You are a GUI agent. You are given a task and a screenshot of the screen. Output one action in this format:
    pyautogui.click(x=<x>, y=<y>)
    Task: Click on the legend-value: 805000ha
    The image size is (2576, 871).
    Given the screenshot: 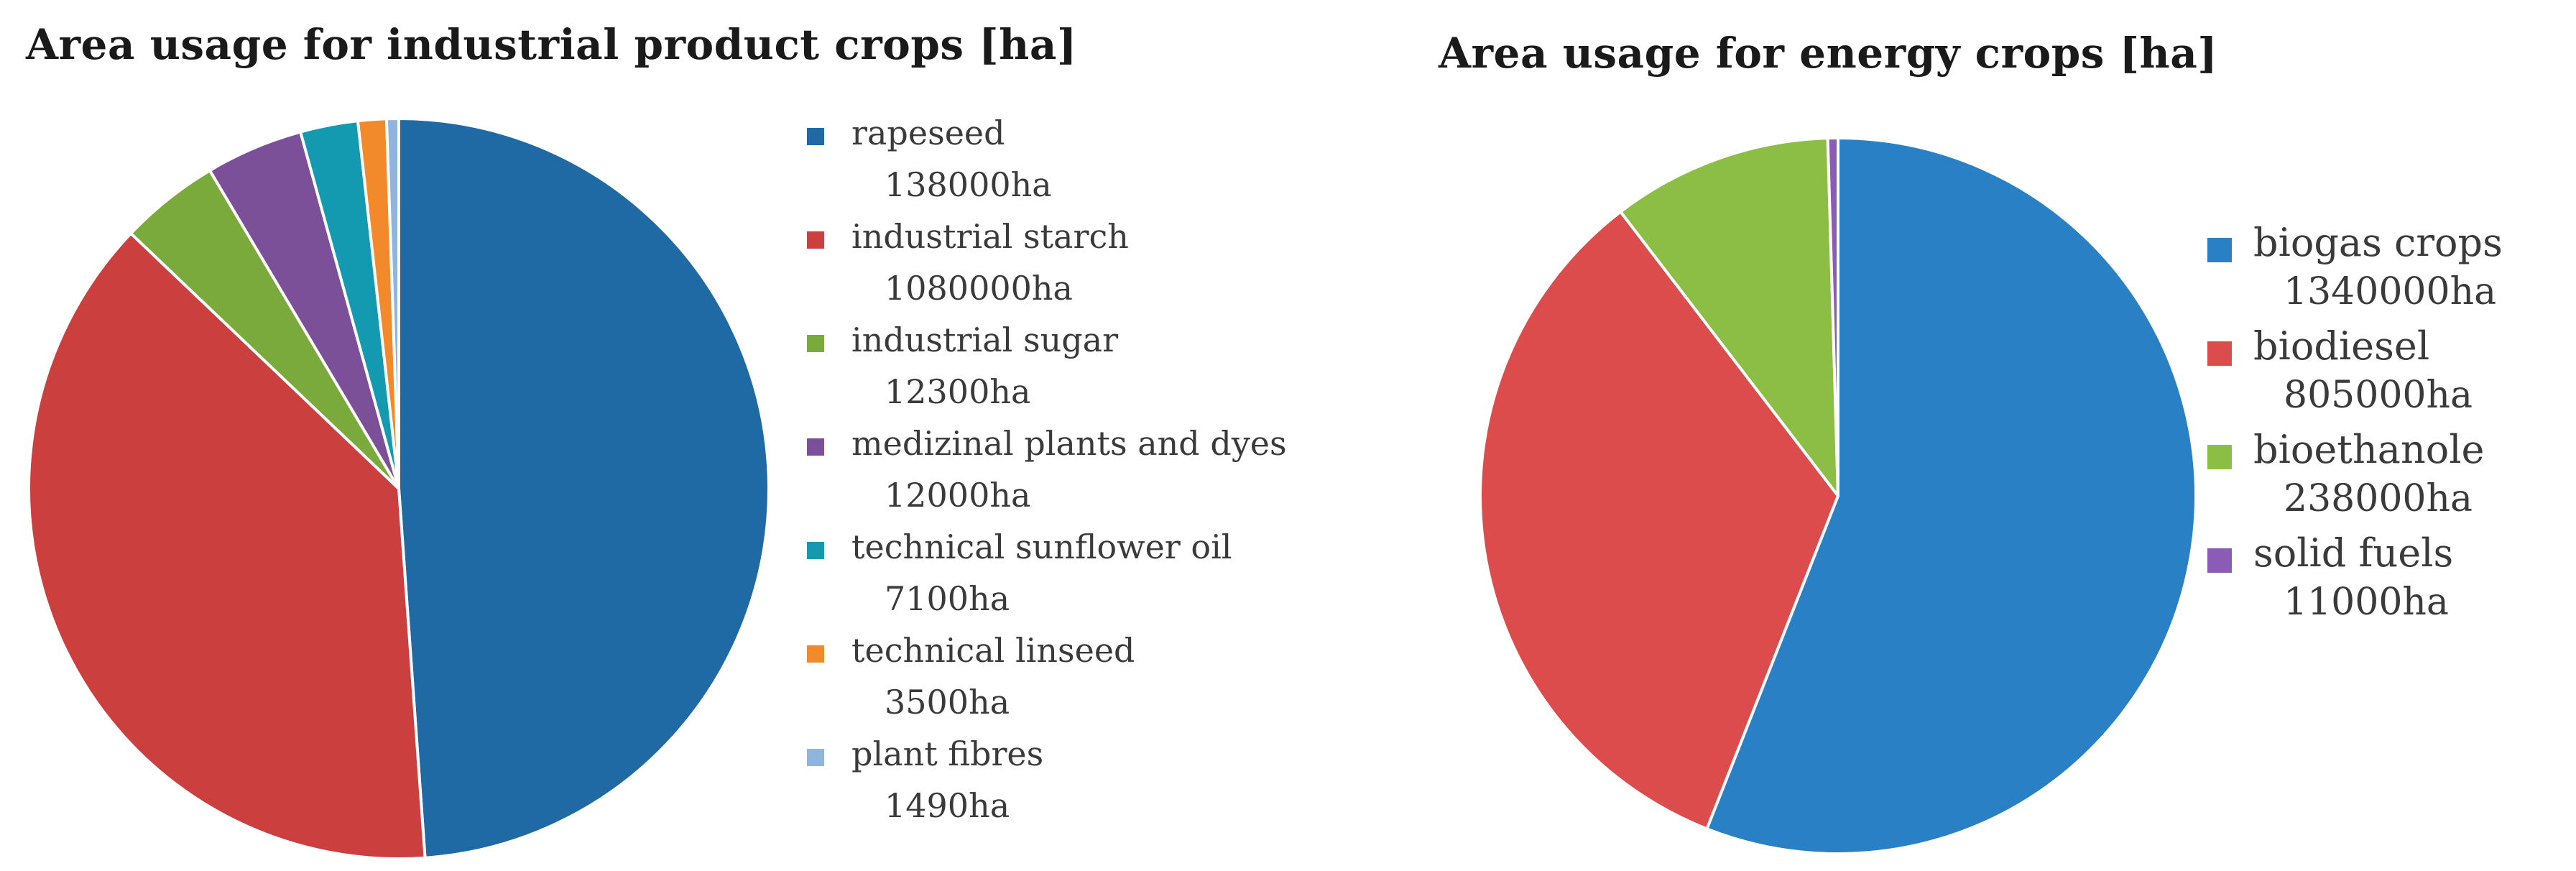 What is the action you would take?
    pyautogui.click(x=2378, y=395)
    